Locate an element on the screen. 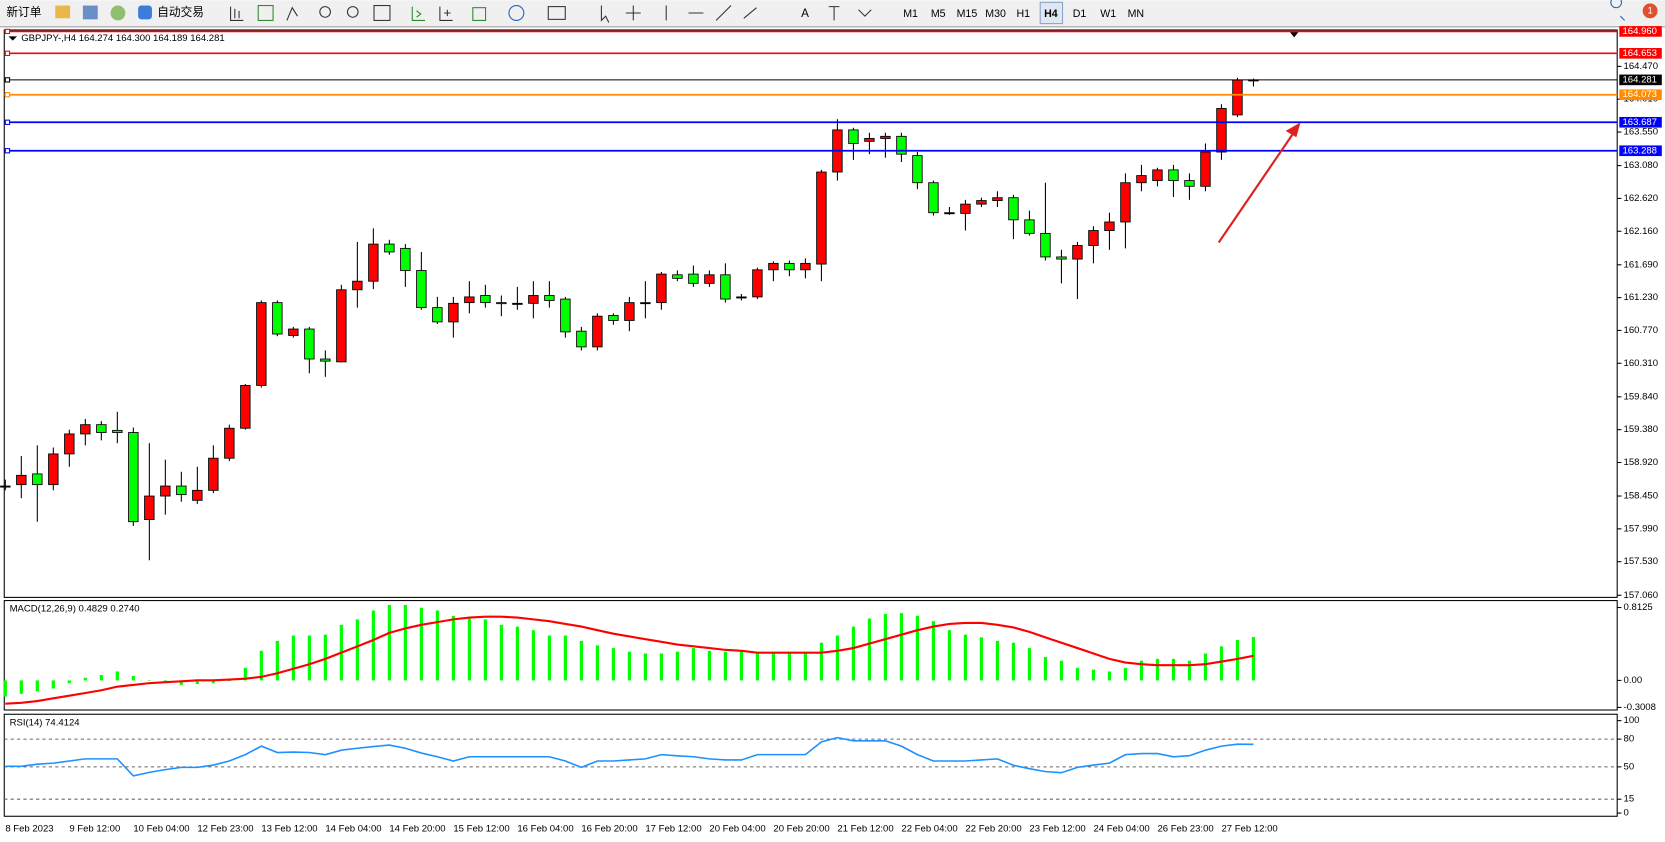 The image size is (1665, 842). timeframe-button: H4 is located at coordinates (1051, 14).